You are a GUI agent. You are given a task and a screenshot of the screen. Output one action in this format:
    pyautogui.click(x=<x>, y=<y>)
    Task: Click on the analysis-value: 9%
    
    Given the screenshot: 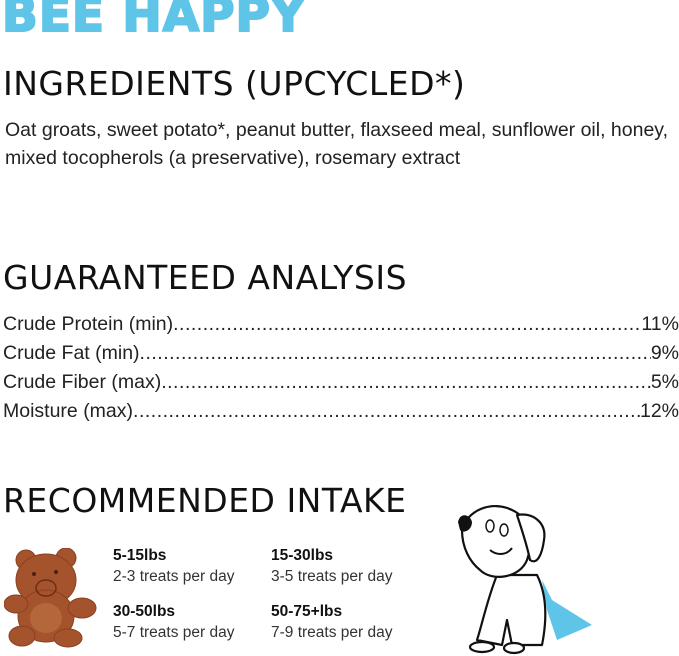 What is the action you would take?
    pyautogui.click(x=664, y=353)
    